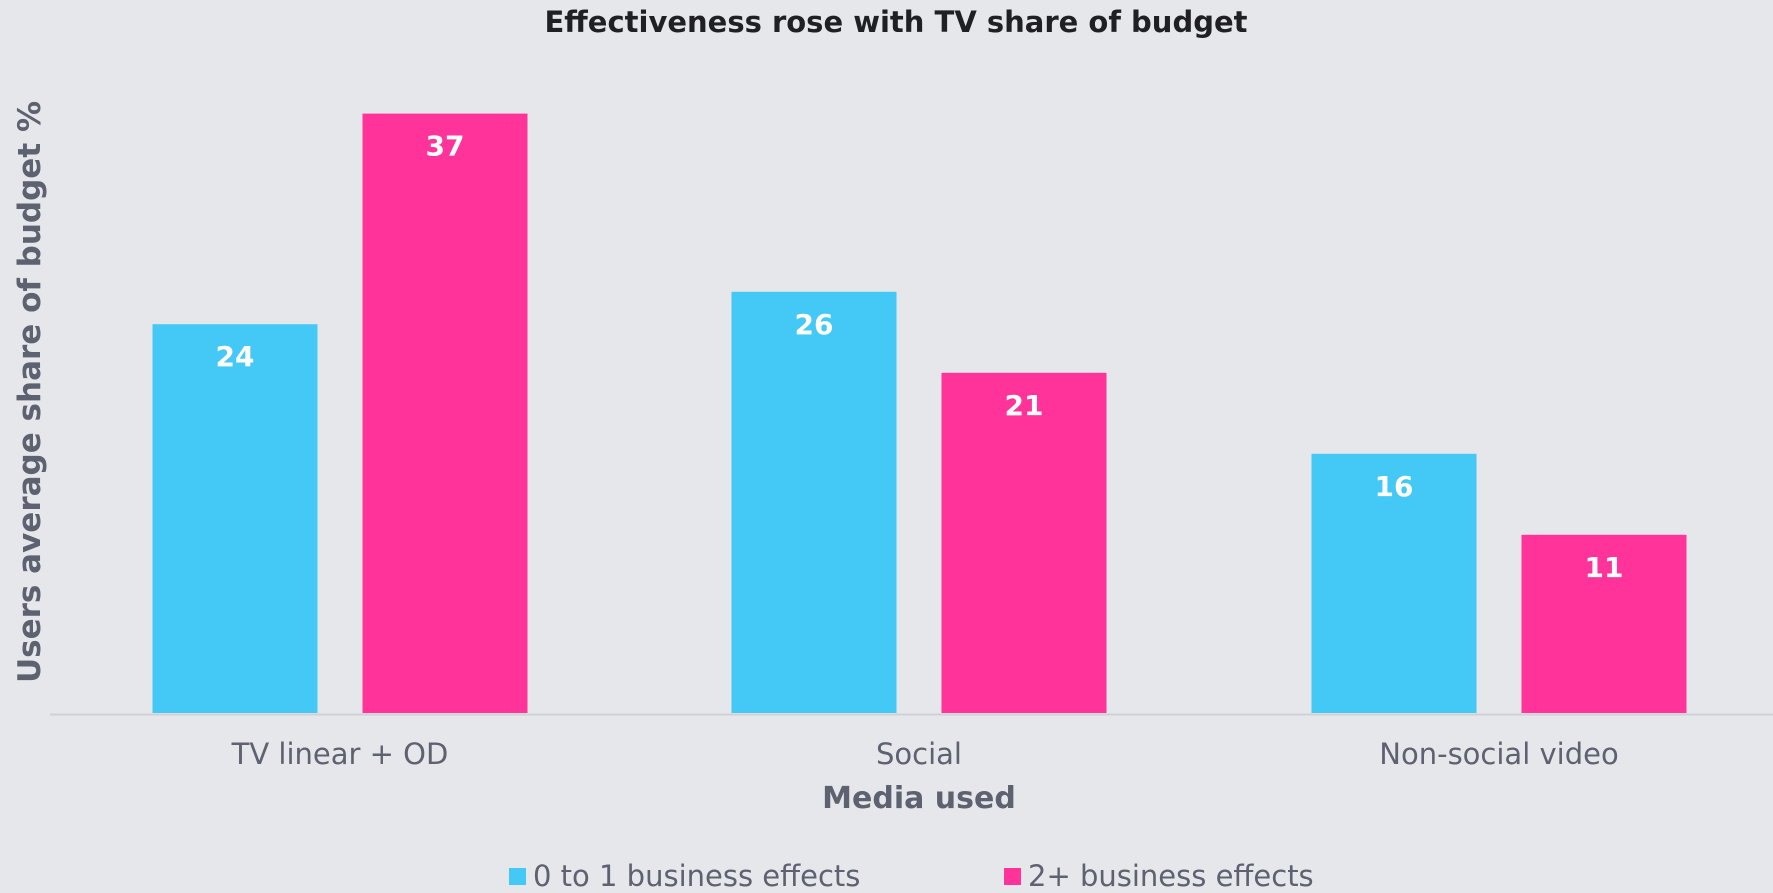 The width and height of the screenshot is (1773, 893). I want to click on data-label-non-social-video-series-2: 11, so click(1604, 567).